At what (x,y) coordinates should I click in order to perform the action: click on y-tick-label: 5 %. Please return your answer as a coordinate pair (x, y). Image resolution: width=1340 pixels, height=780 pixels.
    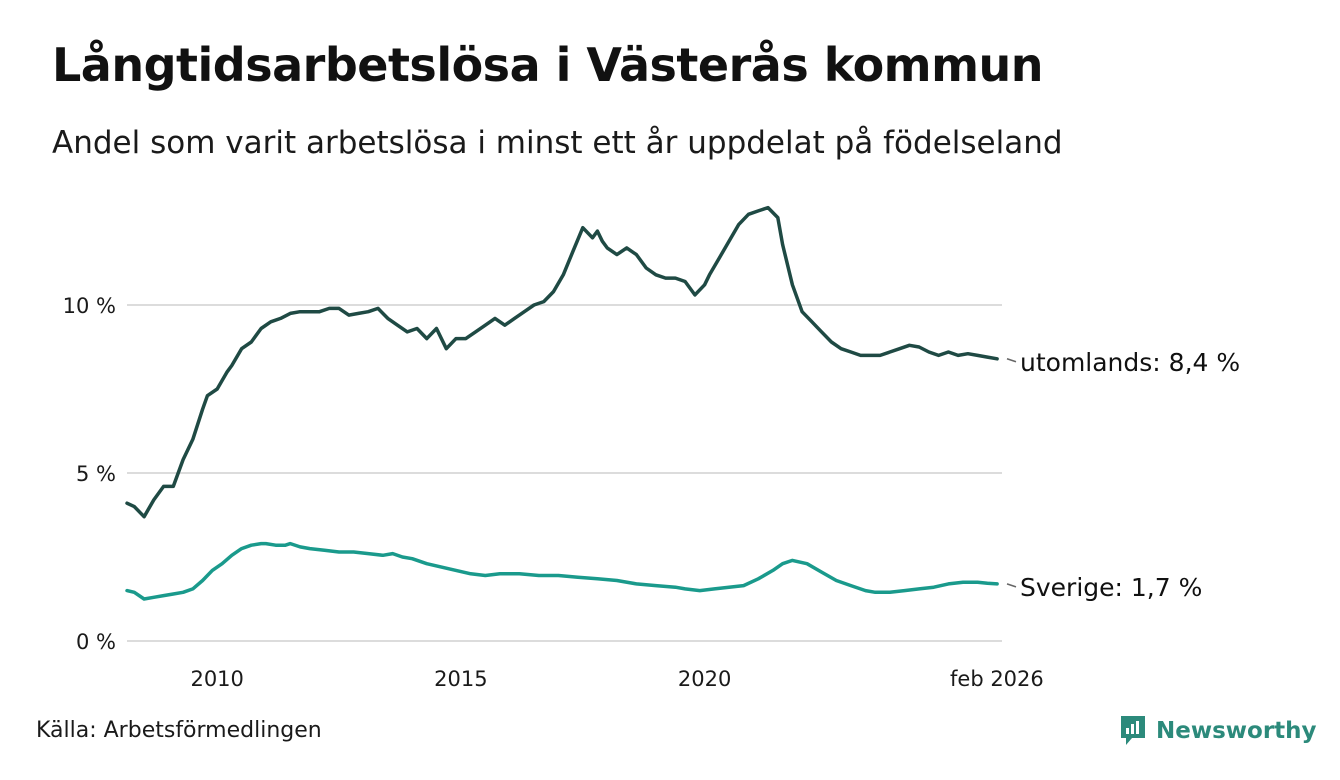
    Looking at the image, I should click on (96, 474).